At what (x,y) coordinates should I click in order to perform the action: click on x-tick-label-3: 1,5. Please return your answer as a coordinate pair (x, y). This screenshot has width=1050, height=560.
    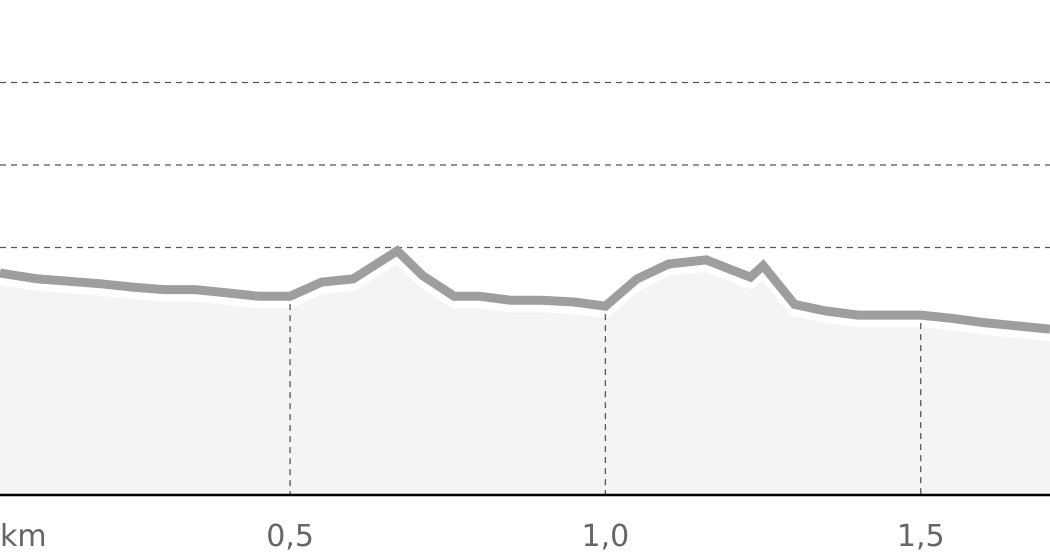
    Looking at the image, I should click on (921, 536).